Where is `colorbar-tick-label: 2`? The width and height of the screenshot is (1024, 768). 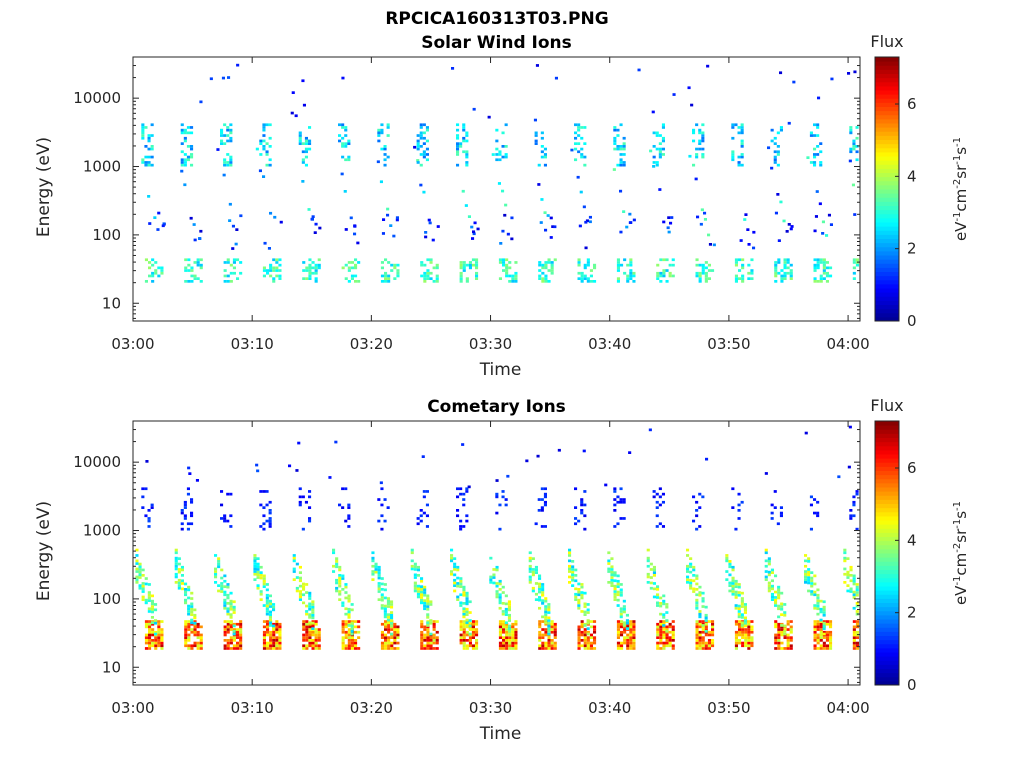
colorbar-tick-label: 2 is located at coordinates (912, 249).